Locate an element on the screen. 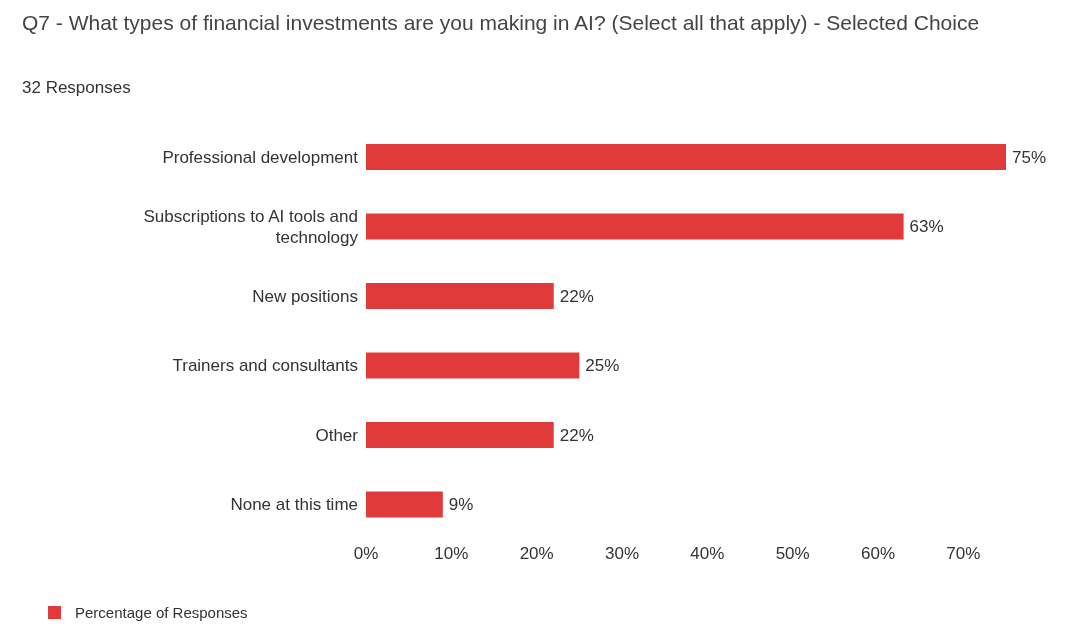 This screenshot has height=631, width=1080. text: 32 Responses is located at coordinates (76, 88).